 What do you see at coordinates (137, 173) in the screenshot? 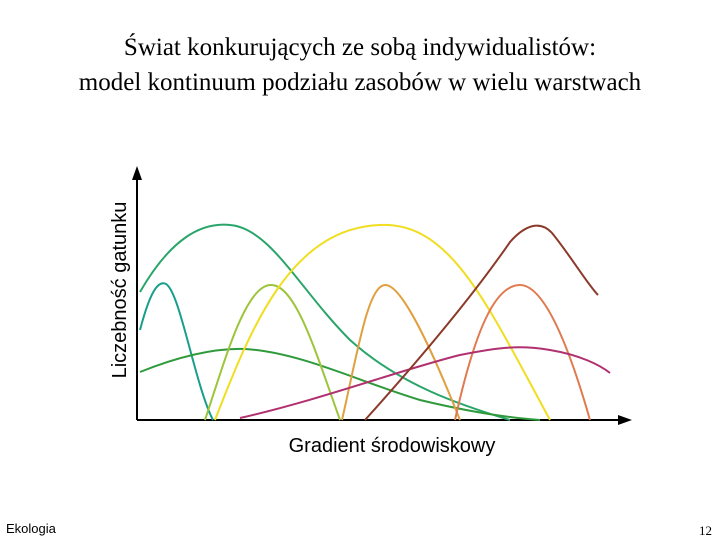
I see `y-arrow` at bounding box center [137, 173].